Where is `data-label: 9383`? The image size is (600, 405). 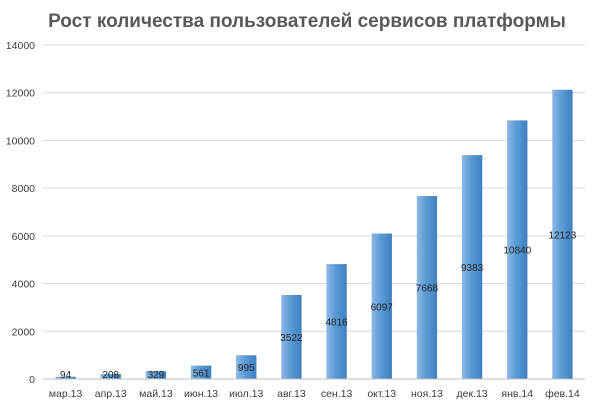 data-label: 9383 is located at coordinates (472, 268).